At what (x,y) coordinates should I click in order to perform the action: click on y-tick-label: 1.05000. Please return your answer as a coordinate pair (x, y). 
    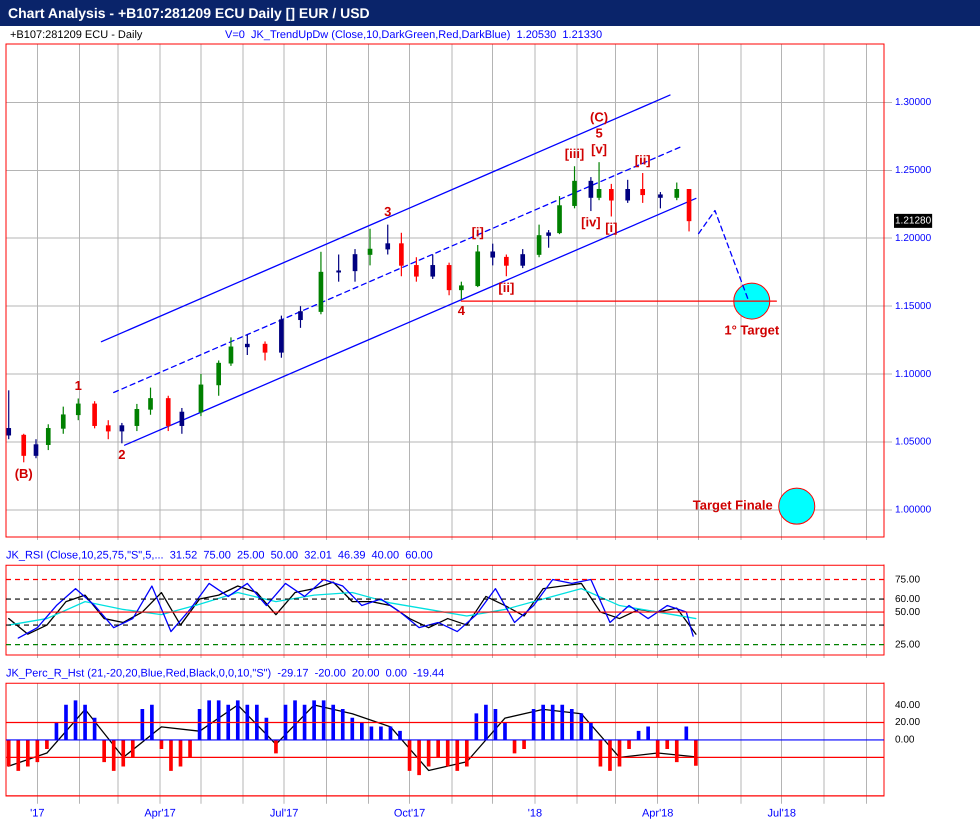
    Looking at the image, I should click on (913, 442).